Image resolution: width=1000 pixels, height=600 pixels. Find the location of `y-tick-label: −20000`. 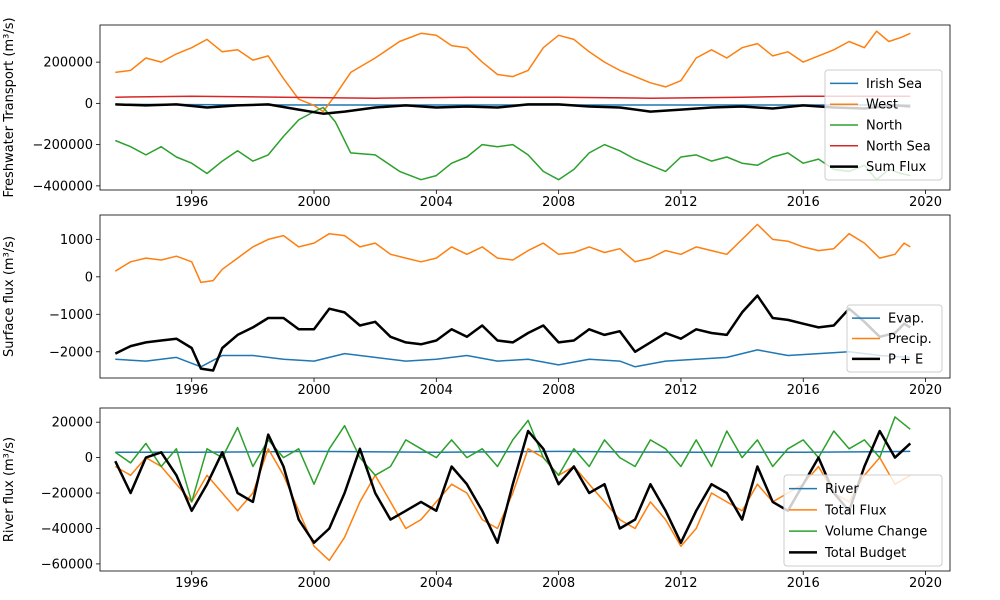

y-tick-label: −20000 is located at coordinates (67, 494).